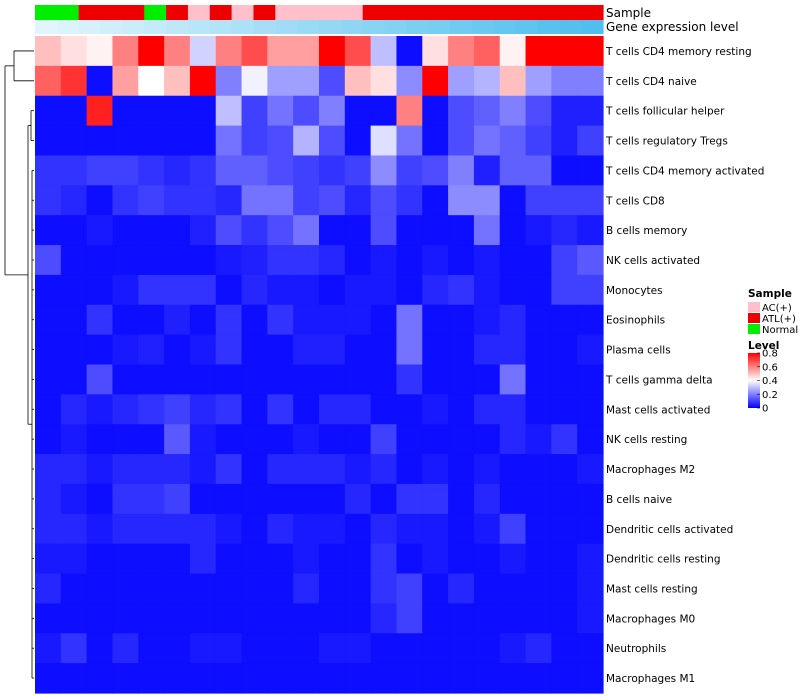 This screenshot has height=700, width=800. Describe the element at coordinates (763, 346) in the screenshot. I see `legend-level-title: Level` at that location.